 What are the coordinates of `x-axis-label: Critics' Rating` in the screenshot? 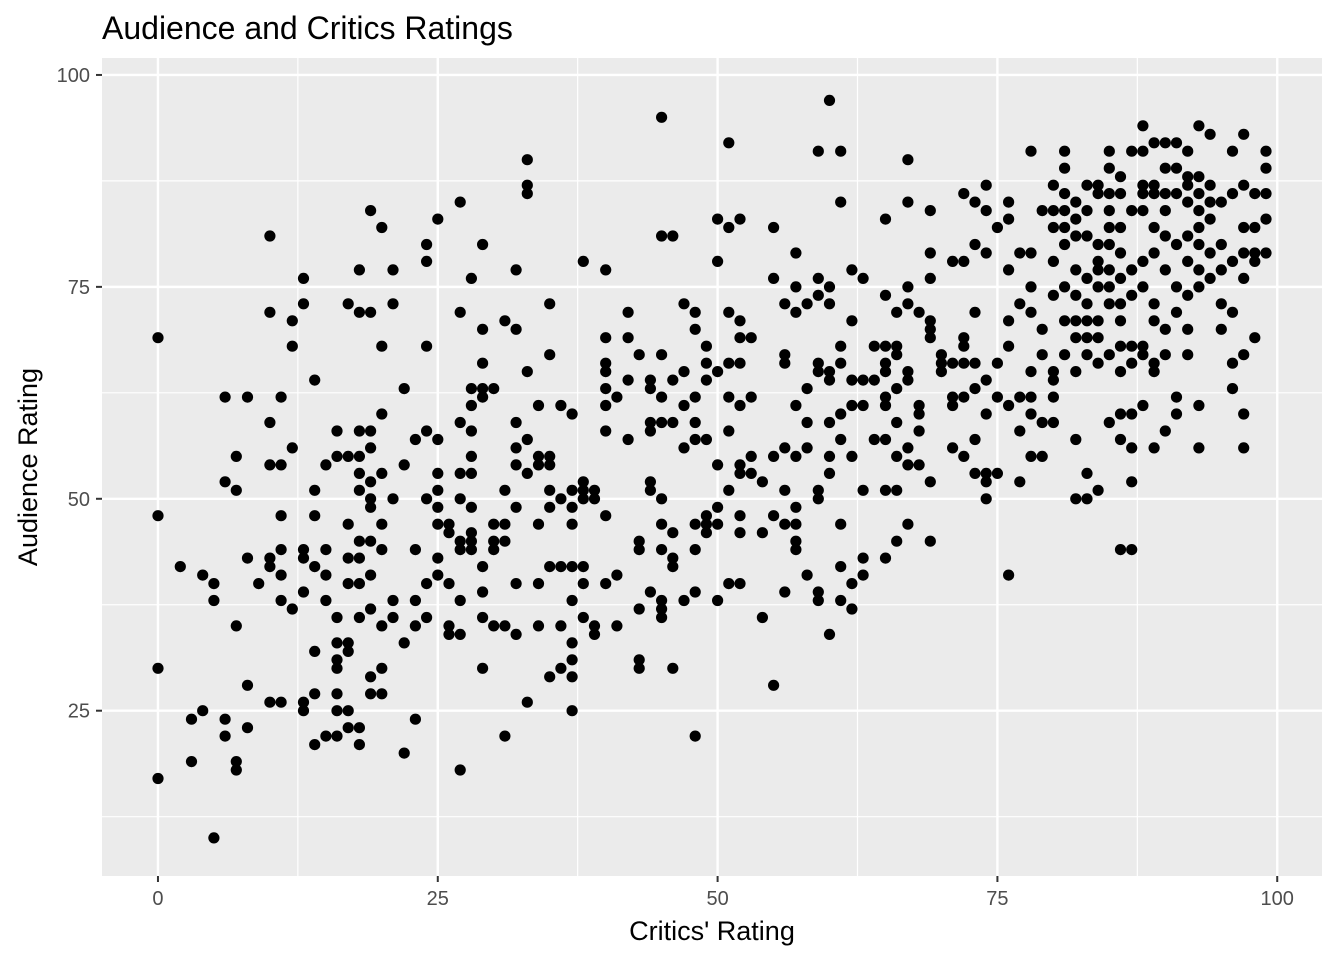 It's located at (712, 931).